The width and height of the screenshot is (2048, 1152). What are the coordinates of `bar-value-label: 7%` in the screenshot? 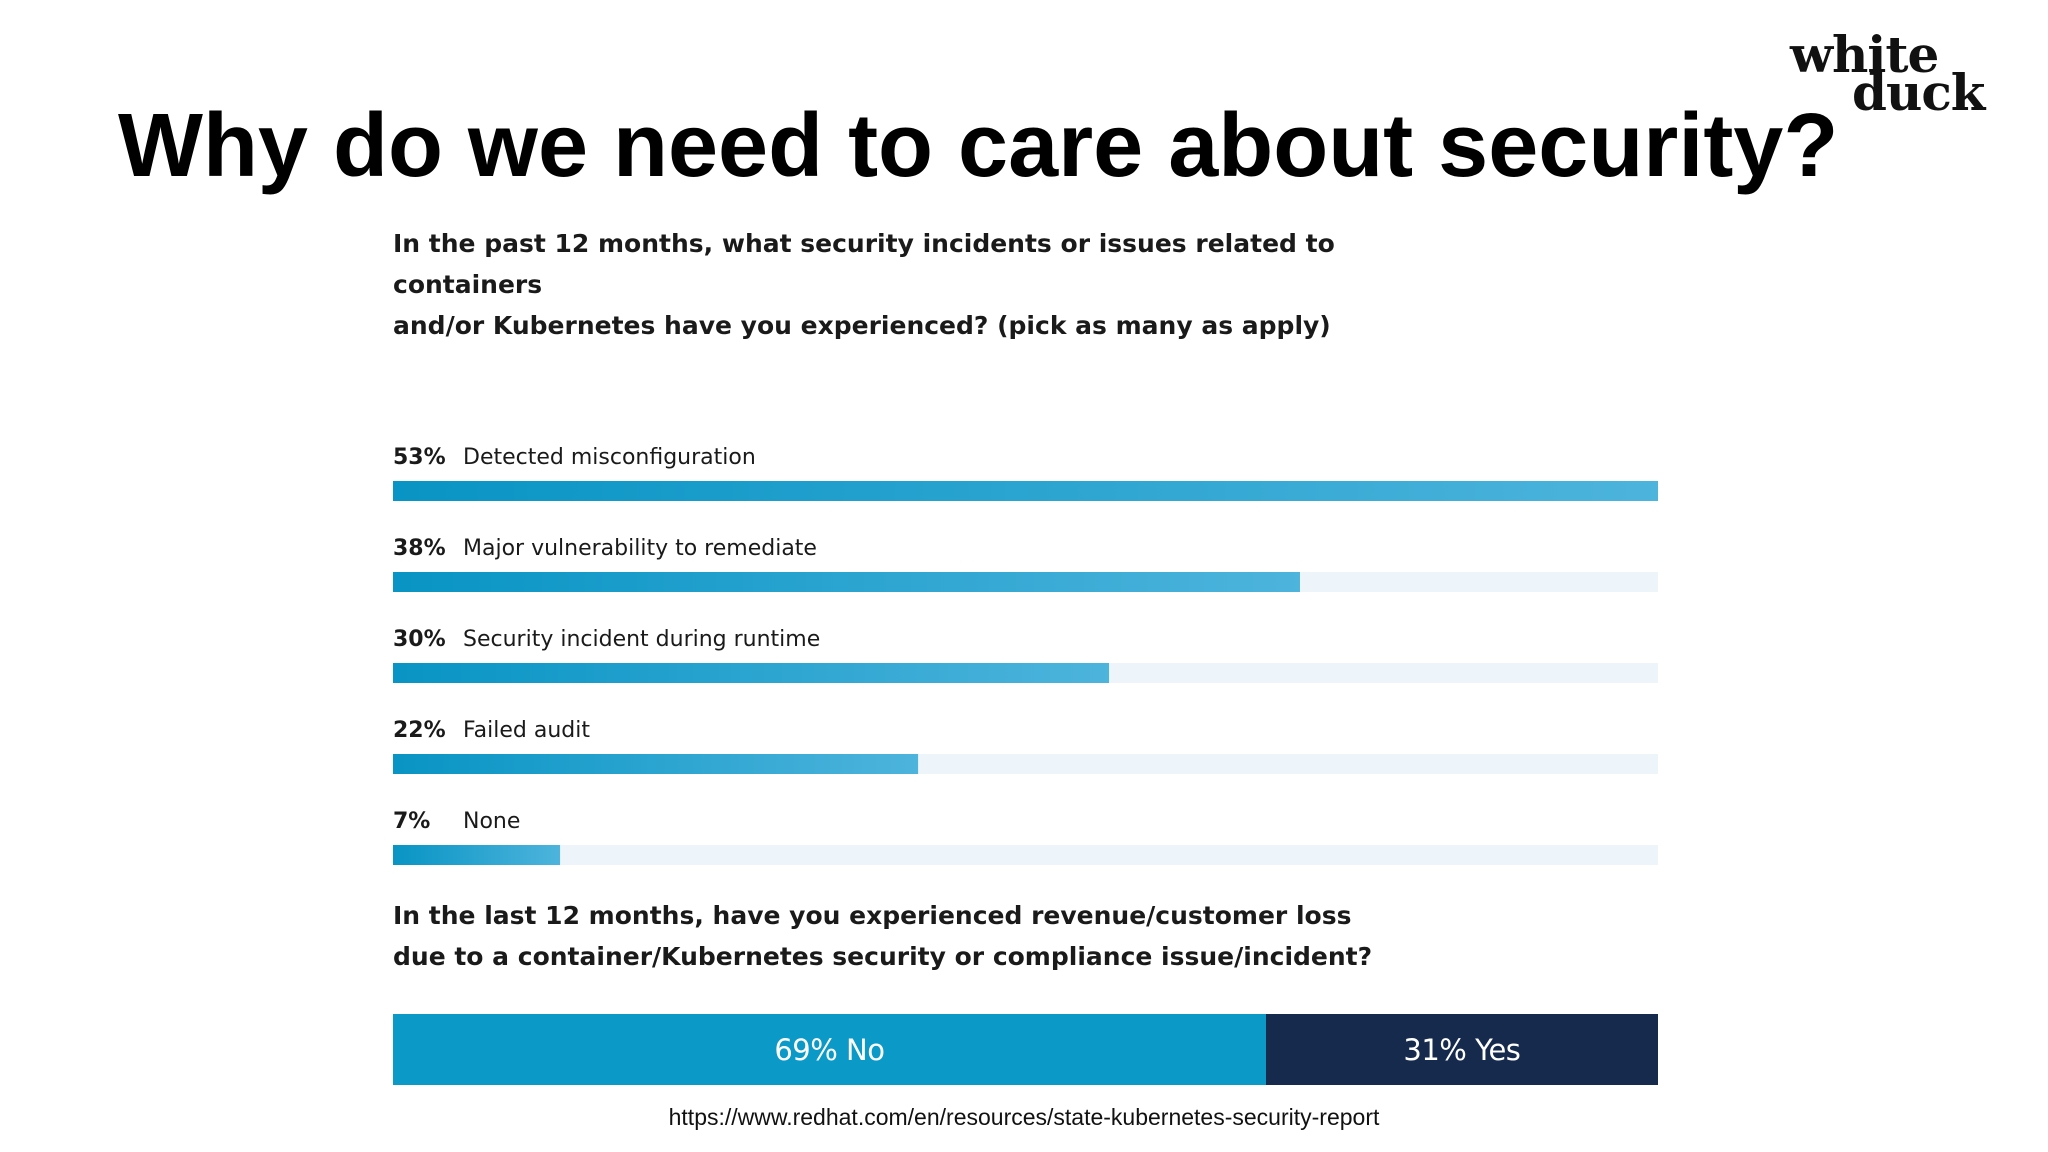 It's located at (411, 821).